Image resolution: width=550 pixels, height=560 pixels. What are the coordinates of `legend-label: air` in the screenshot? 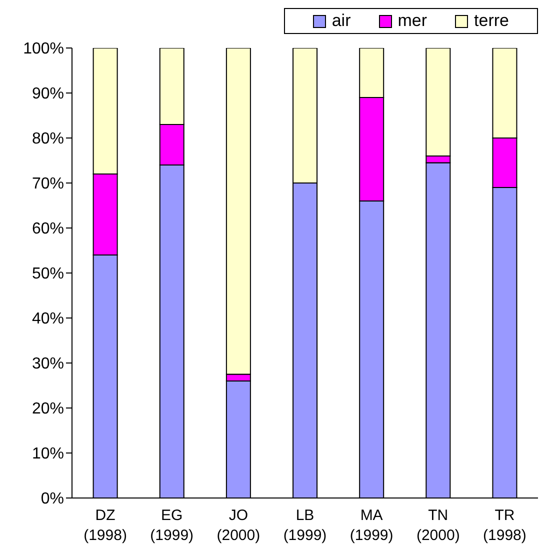 It's located at (341, 21).